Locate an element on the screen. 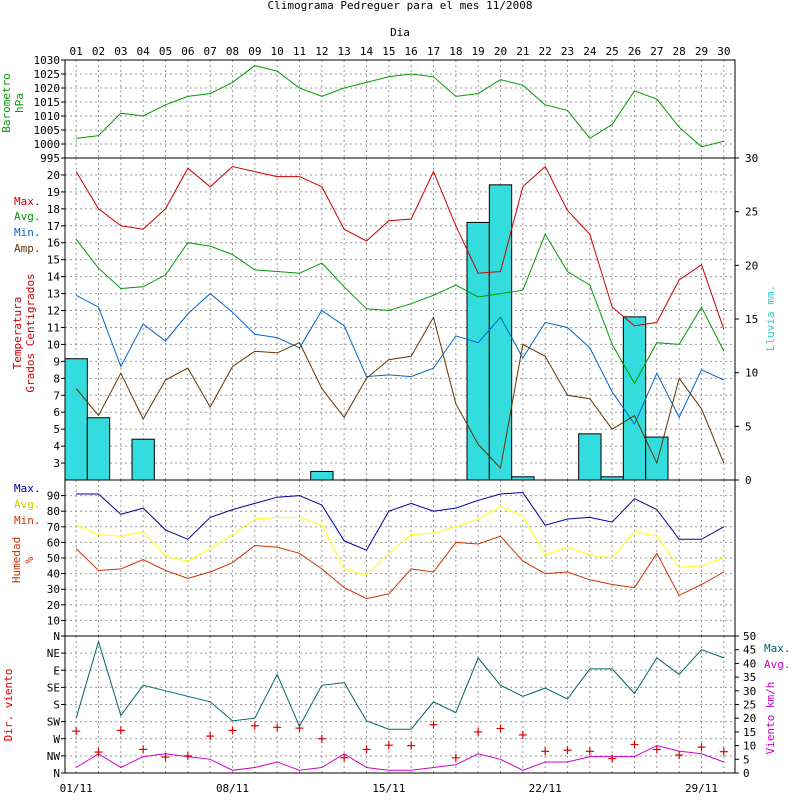 Image resolution: width=800 pixels, height=800 pixels. wind-direction-tick-label: SE is located at coordinates (53, 687).